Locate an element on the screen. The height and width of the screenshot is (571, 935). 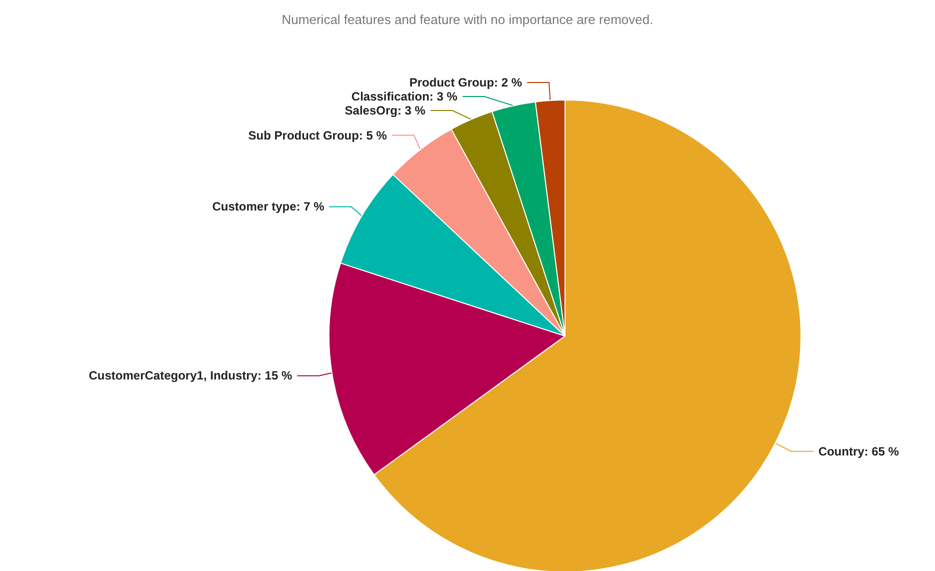
chart-subtitle: Numerical features and feature with no importance are removed. is located at coordinates (468, 19).